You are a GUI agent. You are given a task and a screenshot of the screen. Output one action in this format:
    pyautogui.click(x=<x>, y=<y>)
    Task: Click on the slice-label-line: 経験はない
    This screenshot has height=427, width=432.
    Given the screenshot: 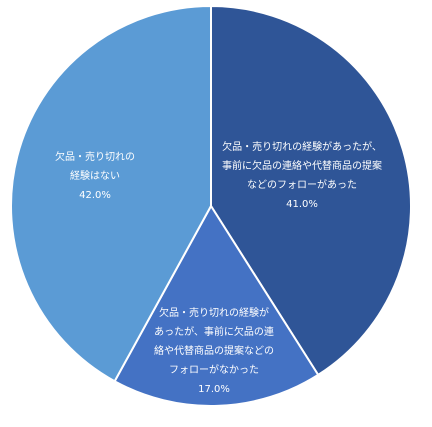 What is the action you would take?
    pyautogui.click(x=95, y=176)
    